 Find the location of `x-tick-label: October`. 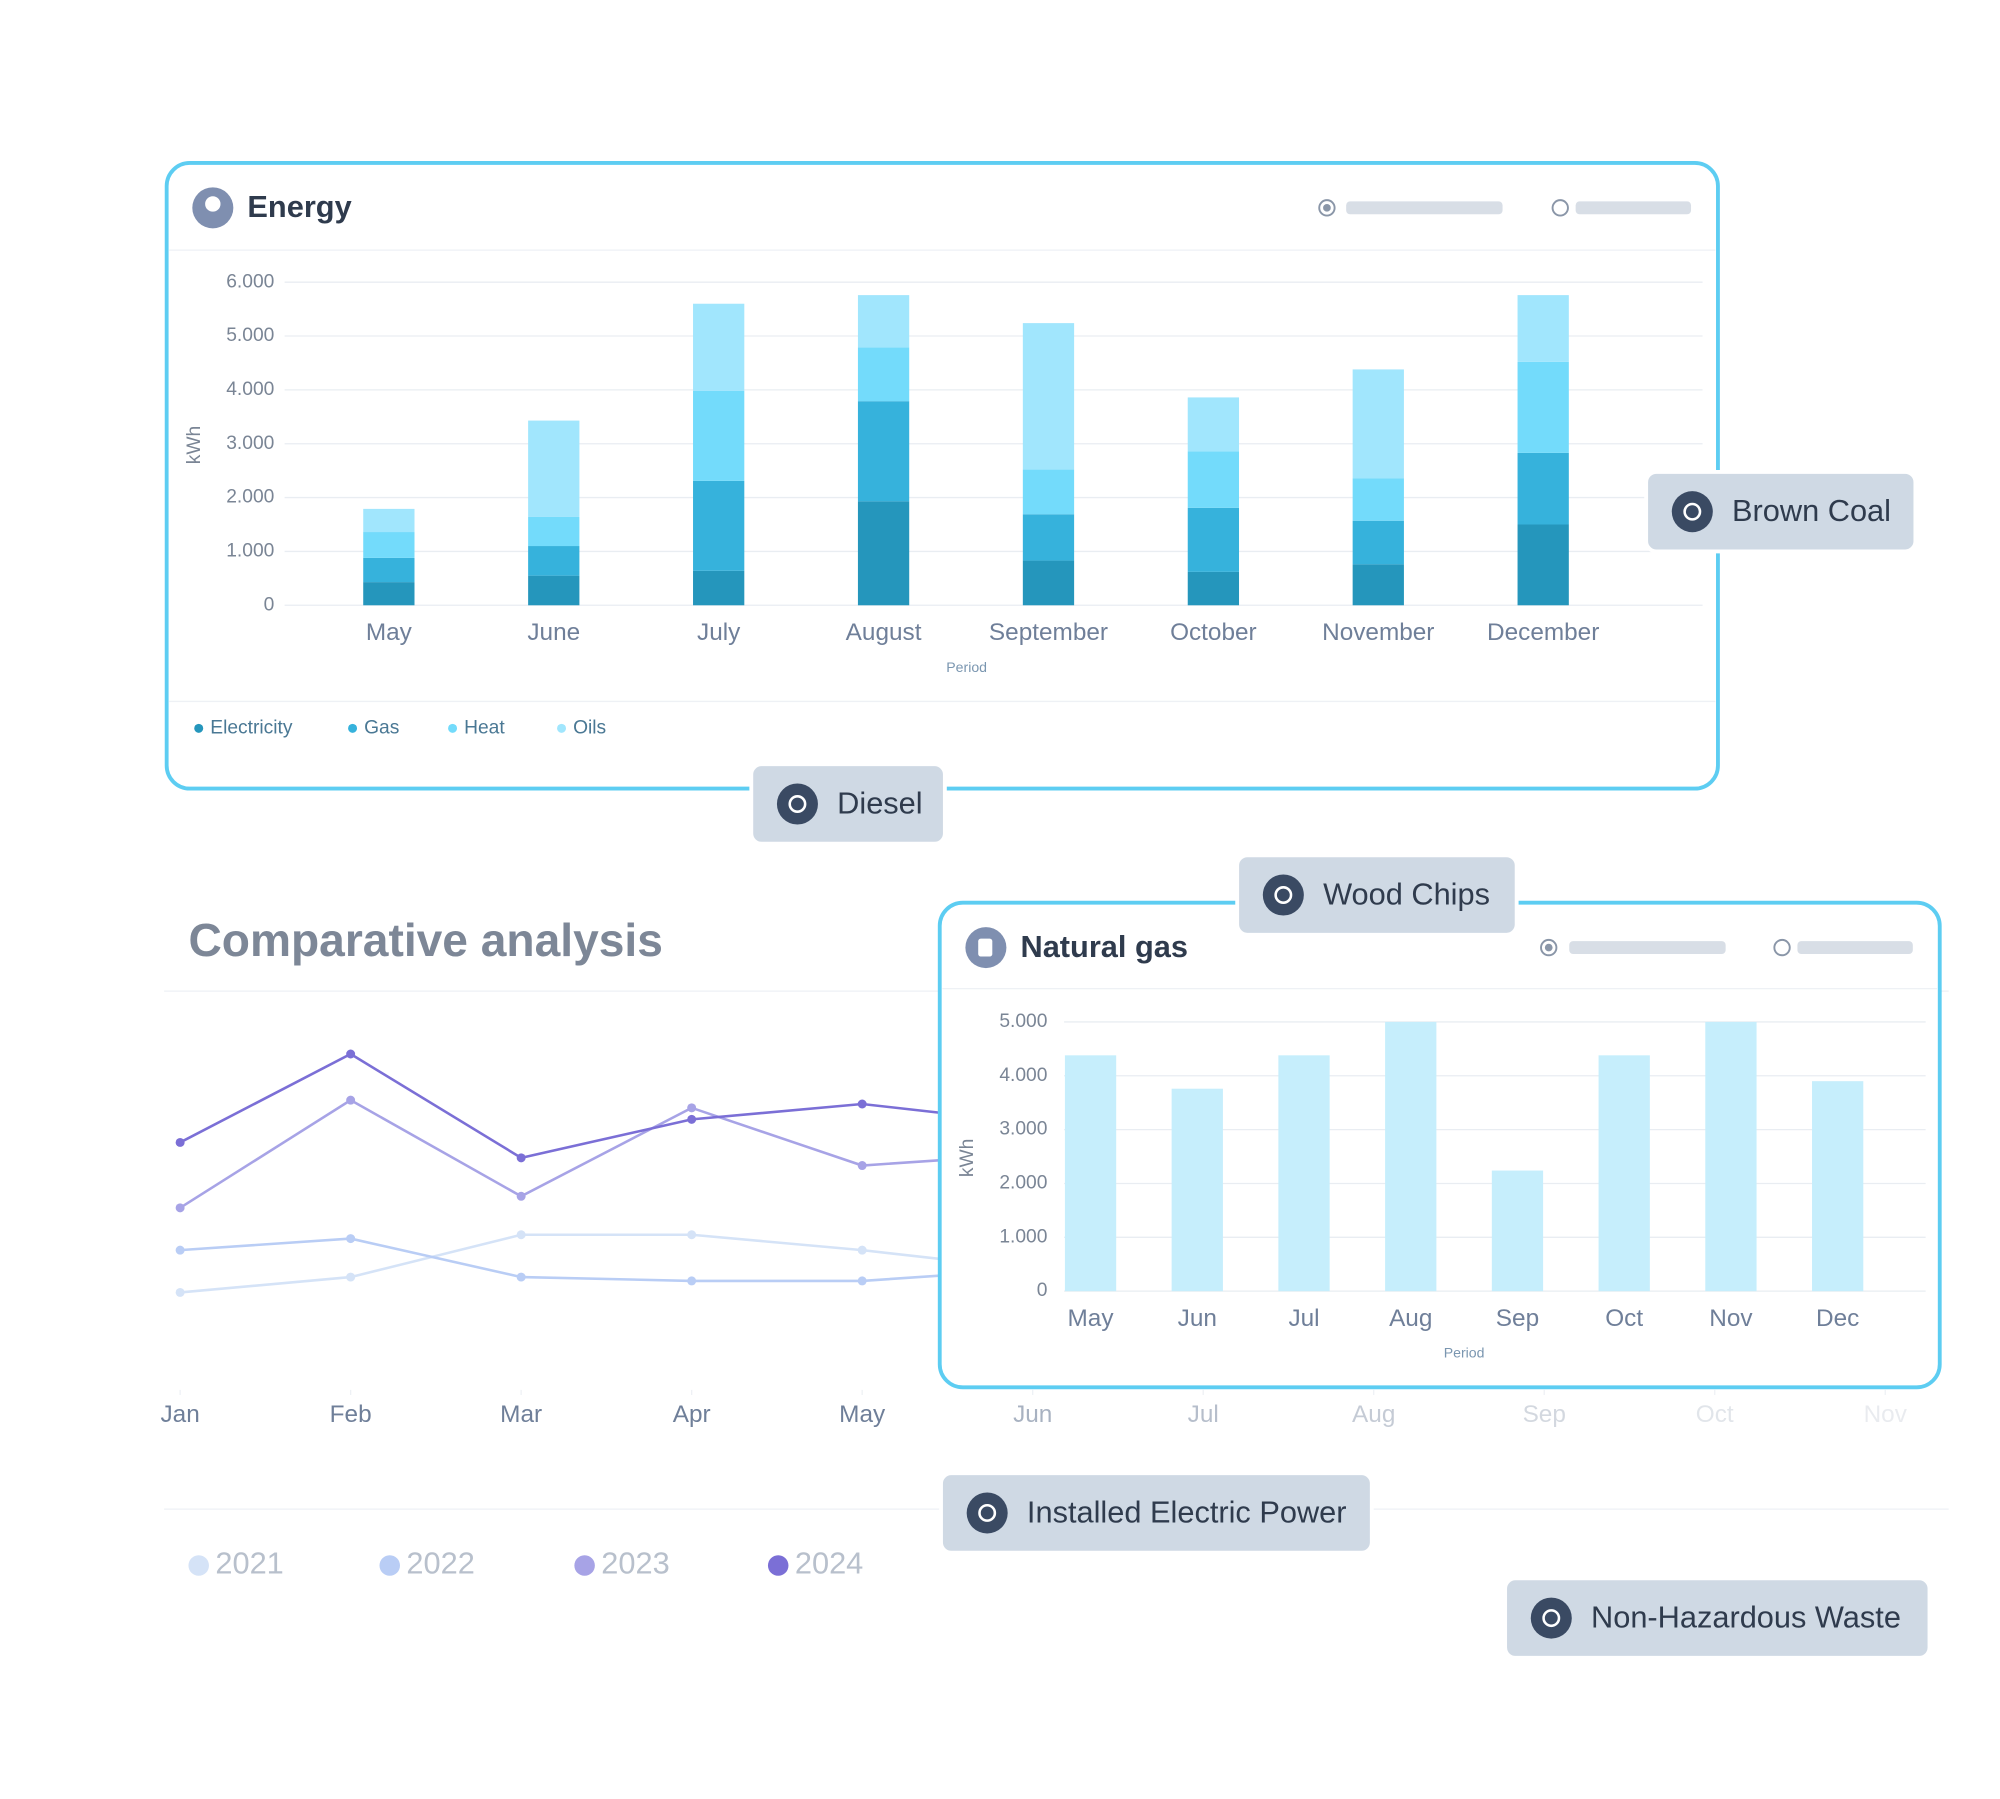

x-tick-label: October is located at coordinates (1213, 632).